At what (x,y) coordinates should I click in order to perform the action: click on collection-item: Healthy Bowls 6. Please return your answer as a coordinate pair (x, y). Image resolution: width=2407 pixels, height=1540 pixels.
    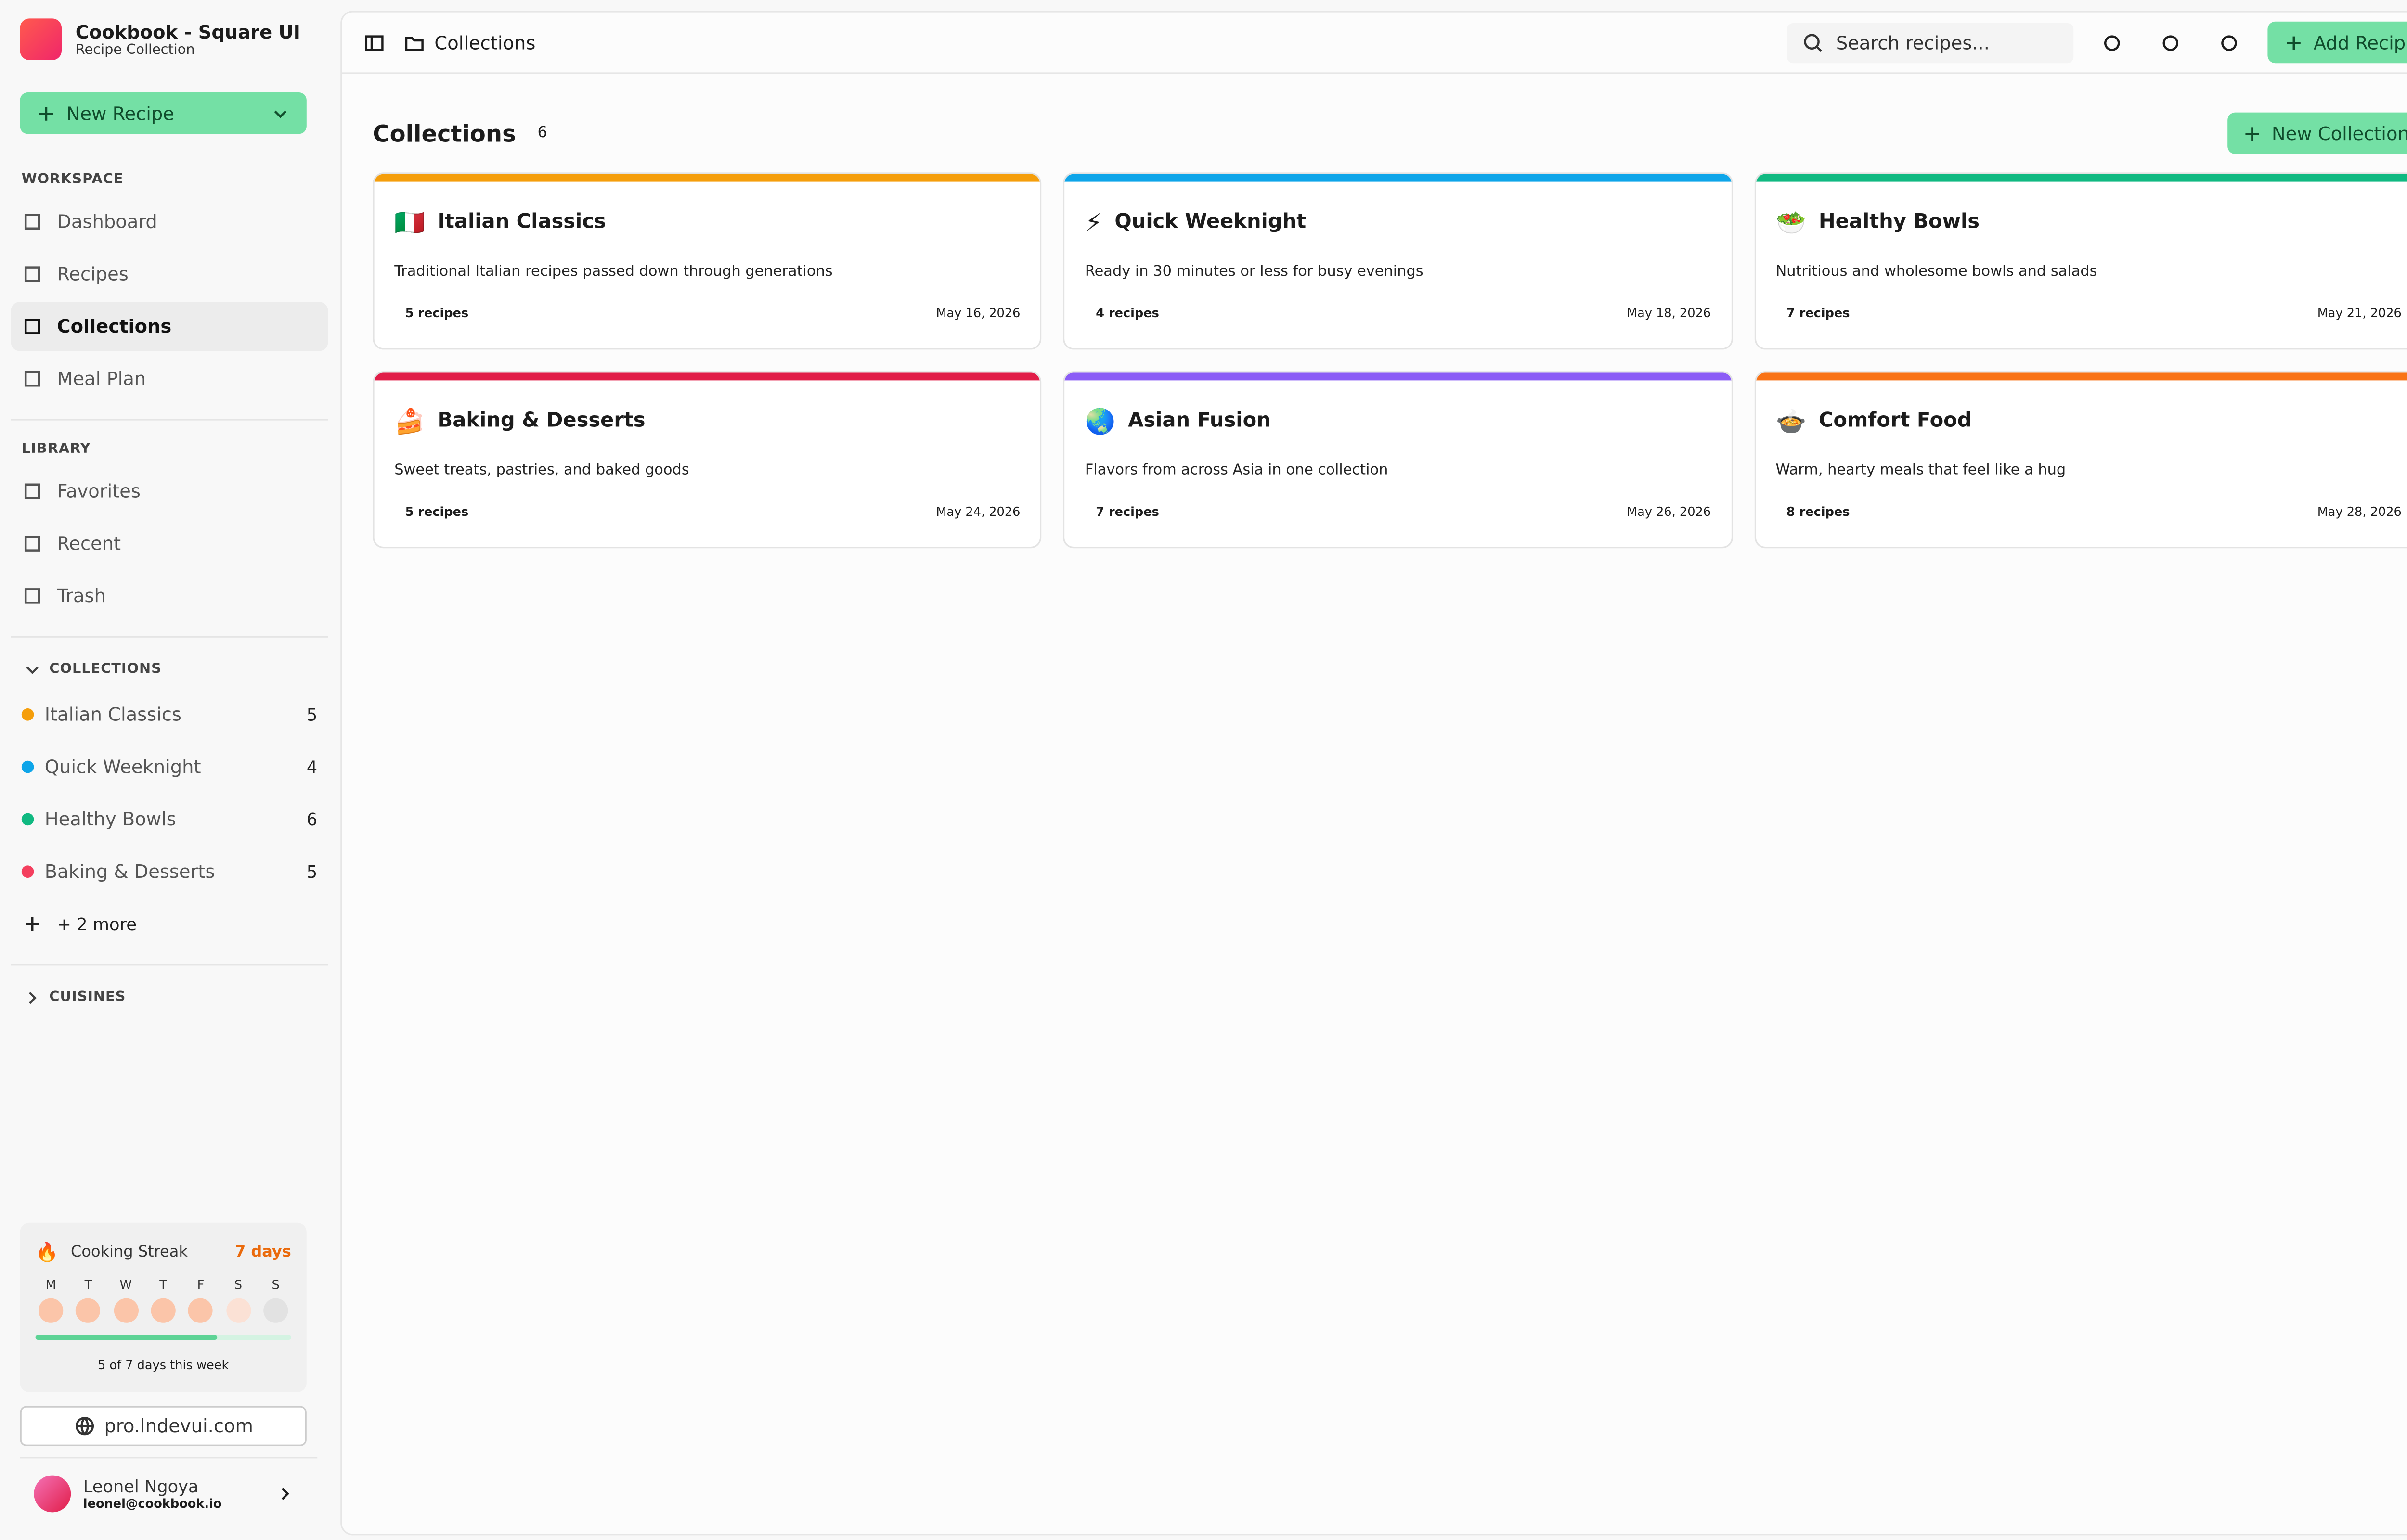
    Looking at the image, I should click on (169, 819).